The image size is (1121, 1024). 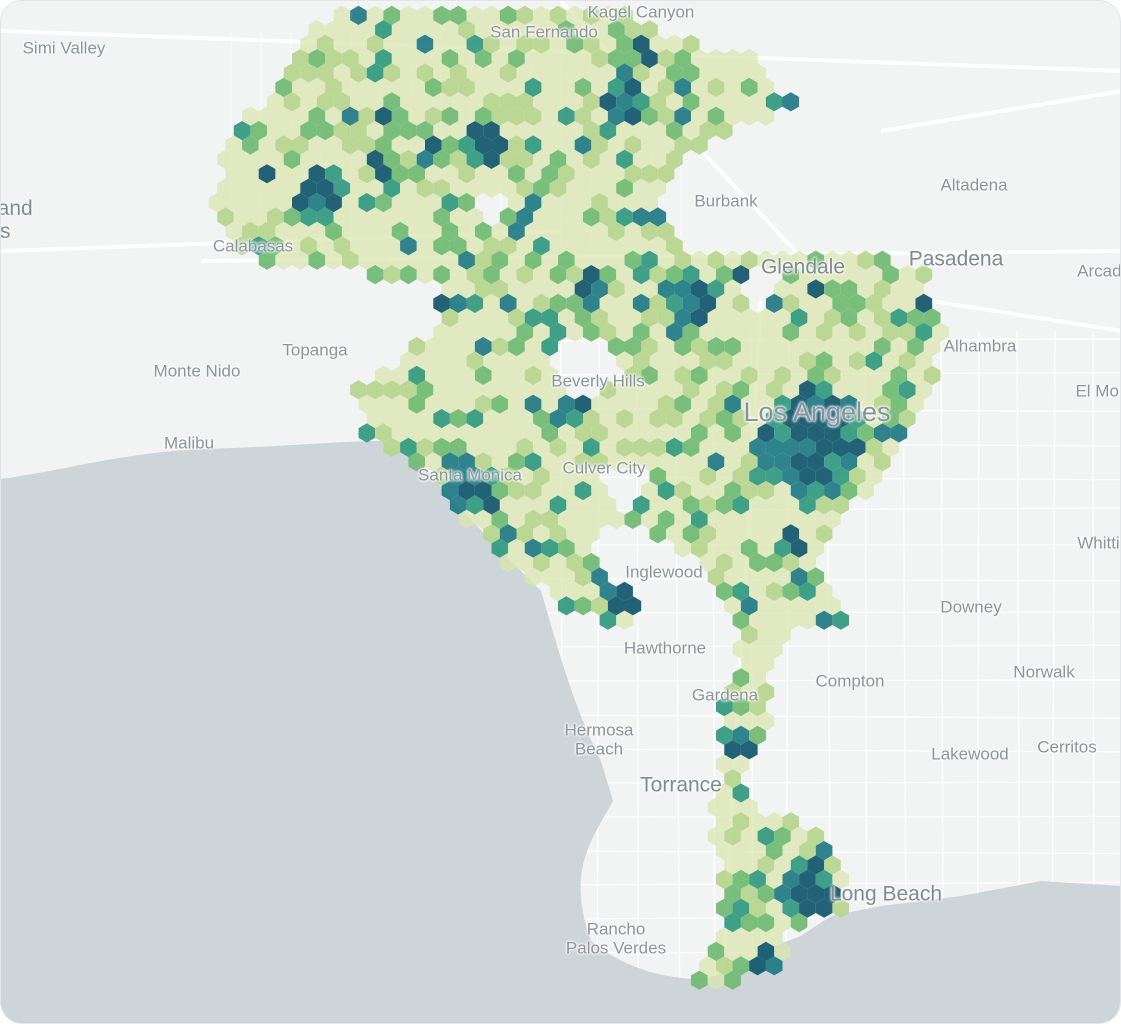 What do you see at coordinates (830, 717) in the screenshot?
I see `road` at bounding box center [830, 717].